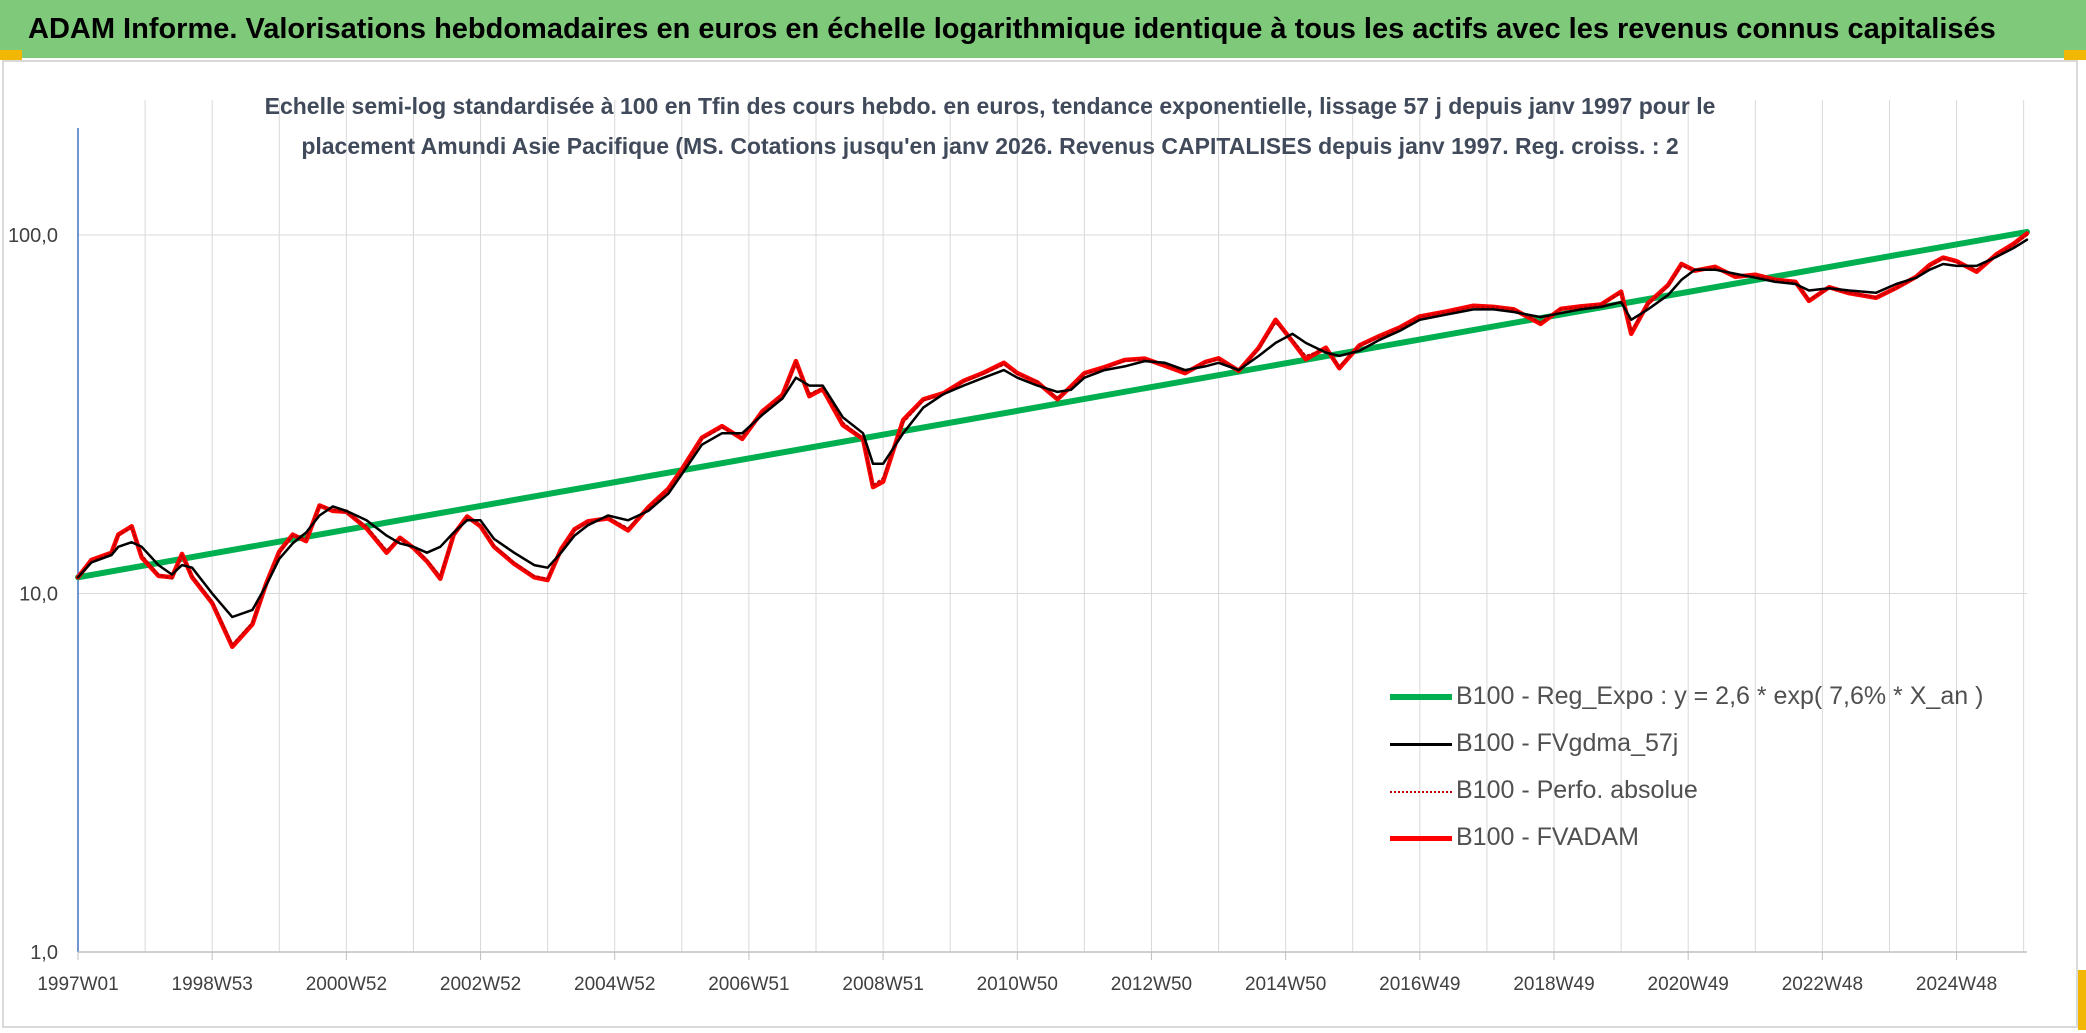 This screenshot has height=1033, width=2086. I want to click on y-tick-label: 10,0, so click(38, 595).